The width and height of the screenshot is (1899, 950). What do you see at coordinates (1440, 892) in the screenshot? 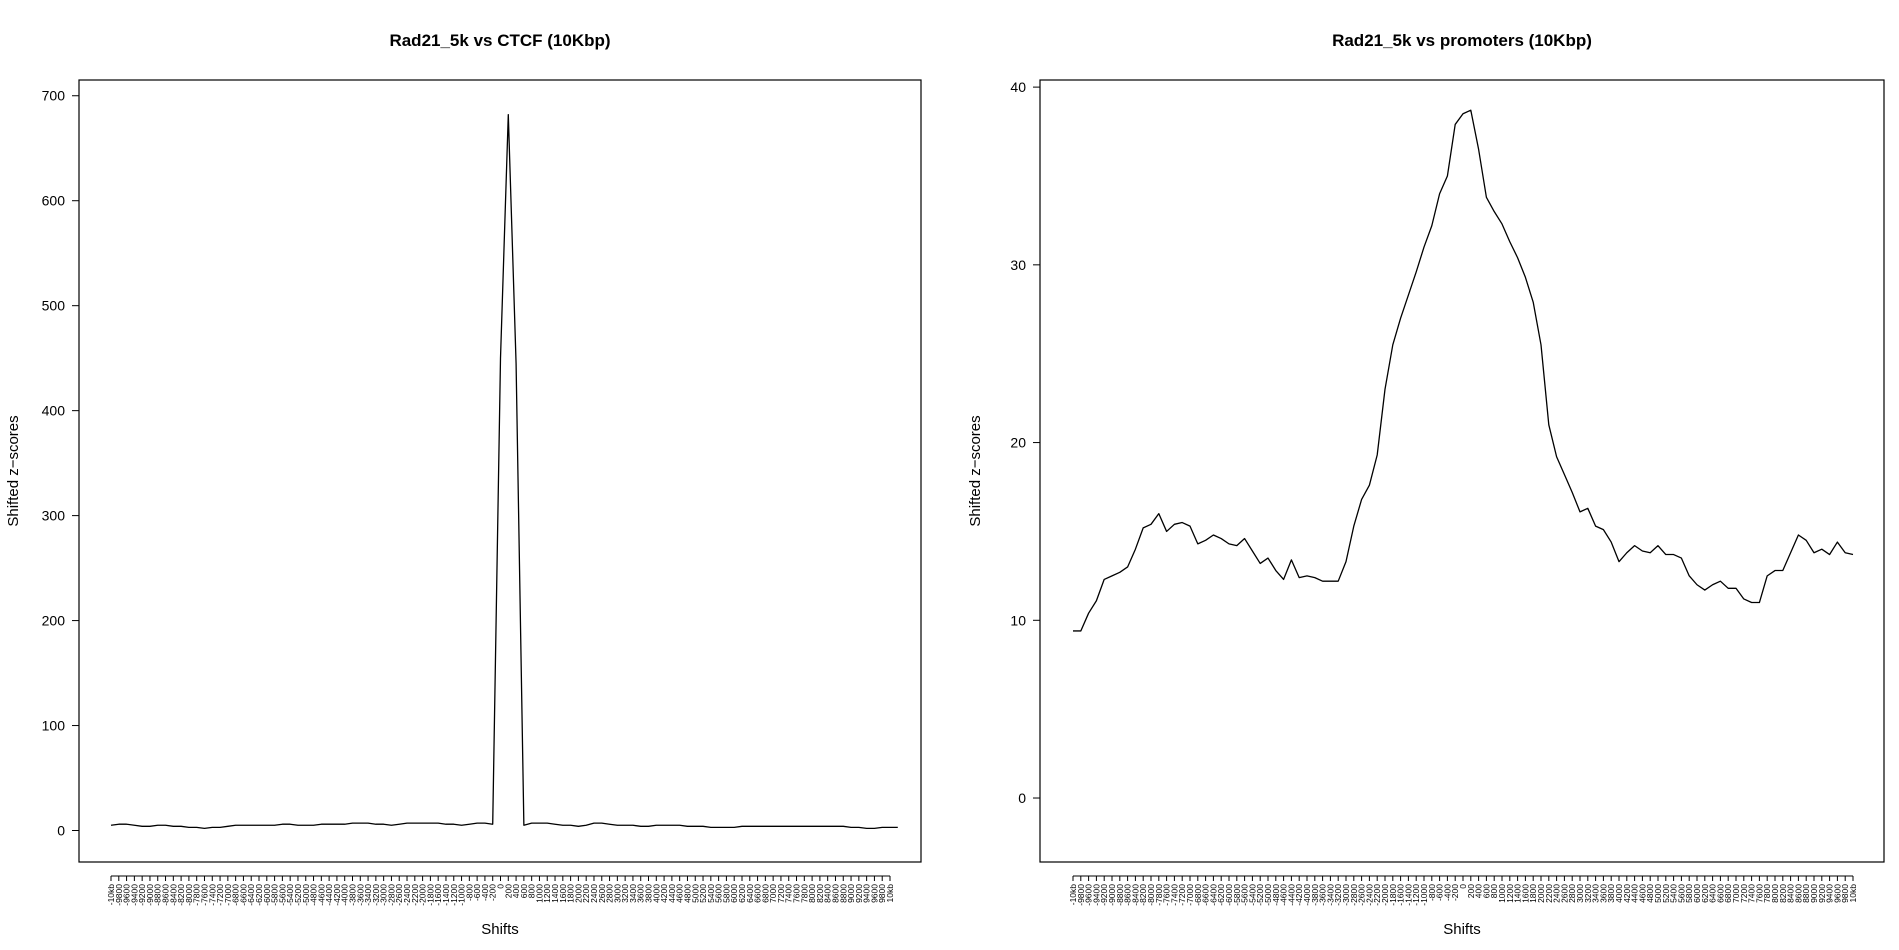
I see `x-tick-label: -600` at bounding box center [1440, 892].